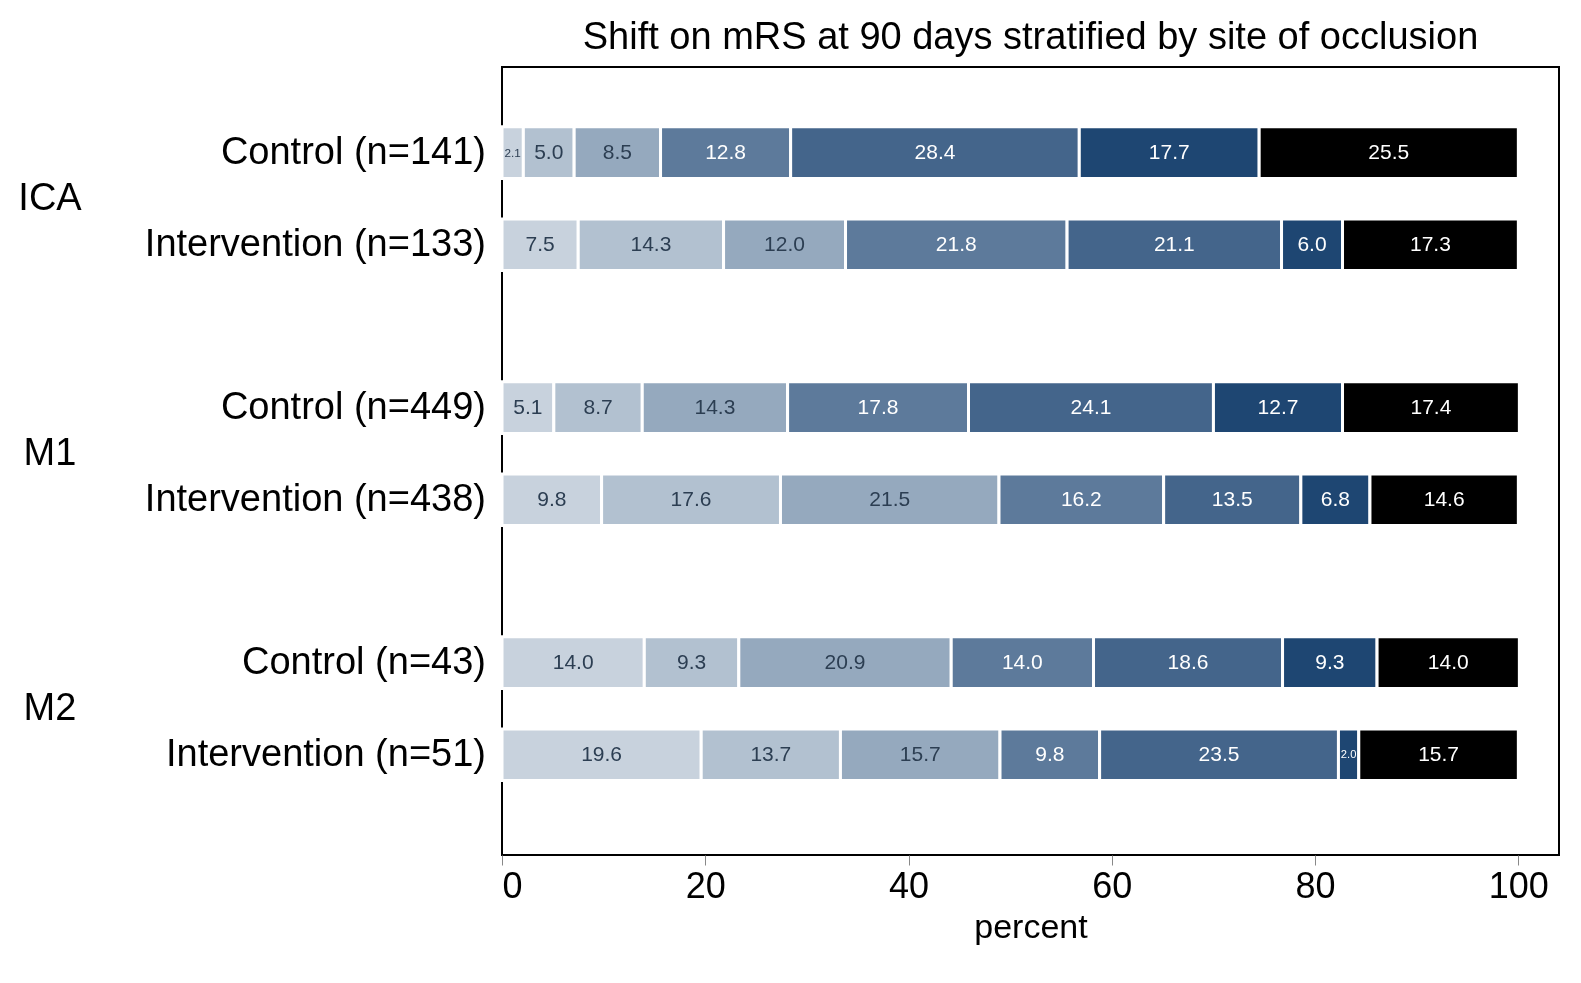 The width and height of the screenshot is (1581, 983). What do you see at coordinates (50, 706) in the screenshot?
I see `text: M2` at bounding box center [50, 706].